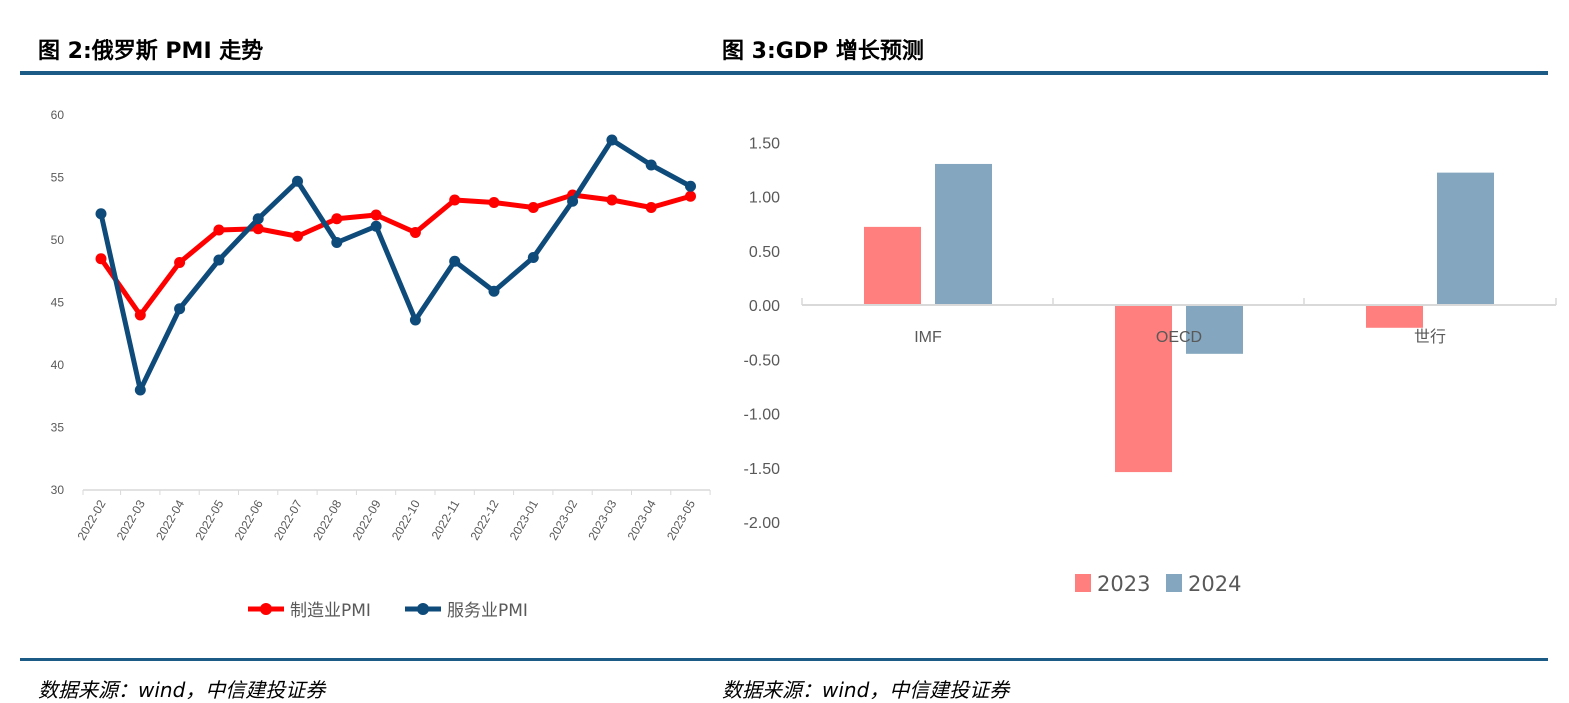 The height and width of the screenshot is (703, 1569). What do you see at coordinates (764, 143) in the screenshot?
I see `y-tick-label: 1.50` at bounding box center [764, 143].